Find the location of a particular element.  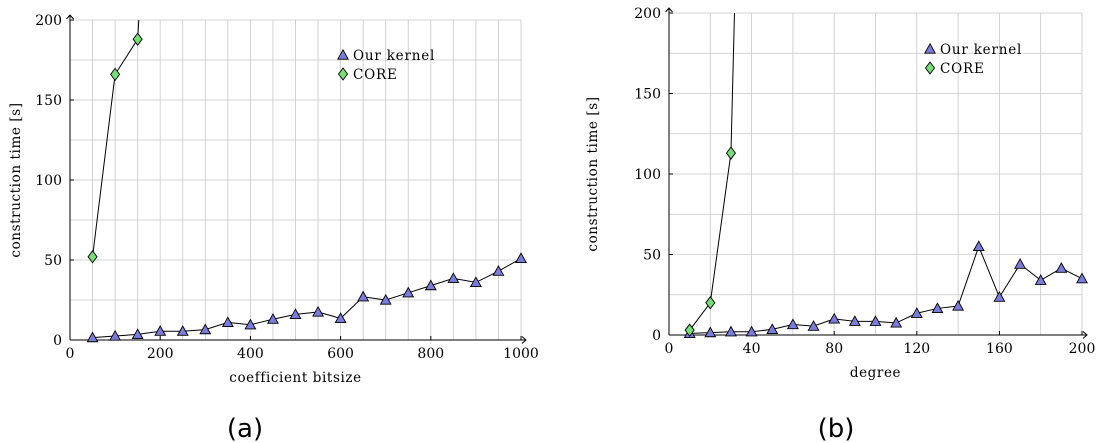

x-tick-label: 800 is located at coordinates (430, 354).